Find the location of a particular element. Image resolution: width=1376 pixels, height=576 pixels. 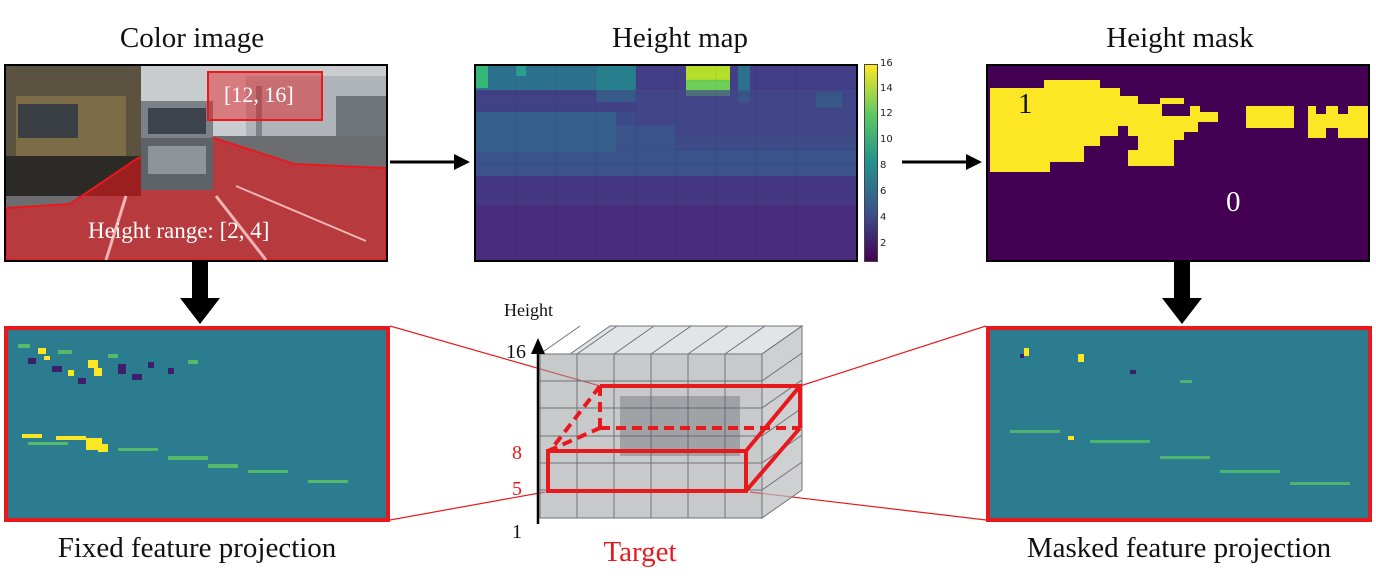

height-axis-label: Height is located at coordinates (528, 310).